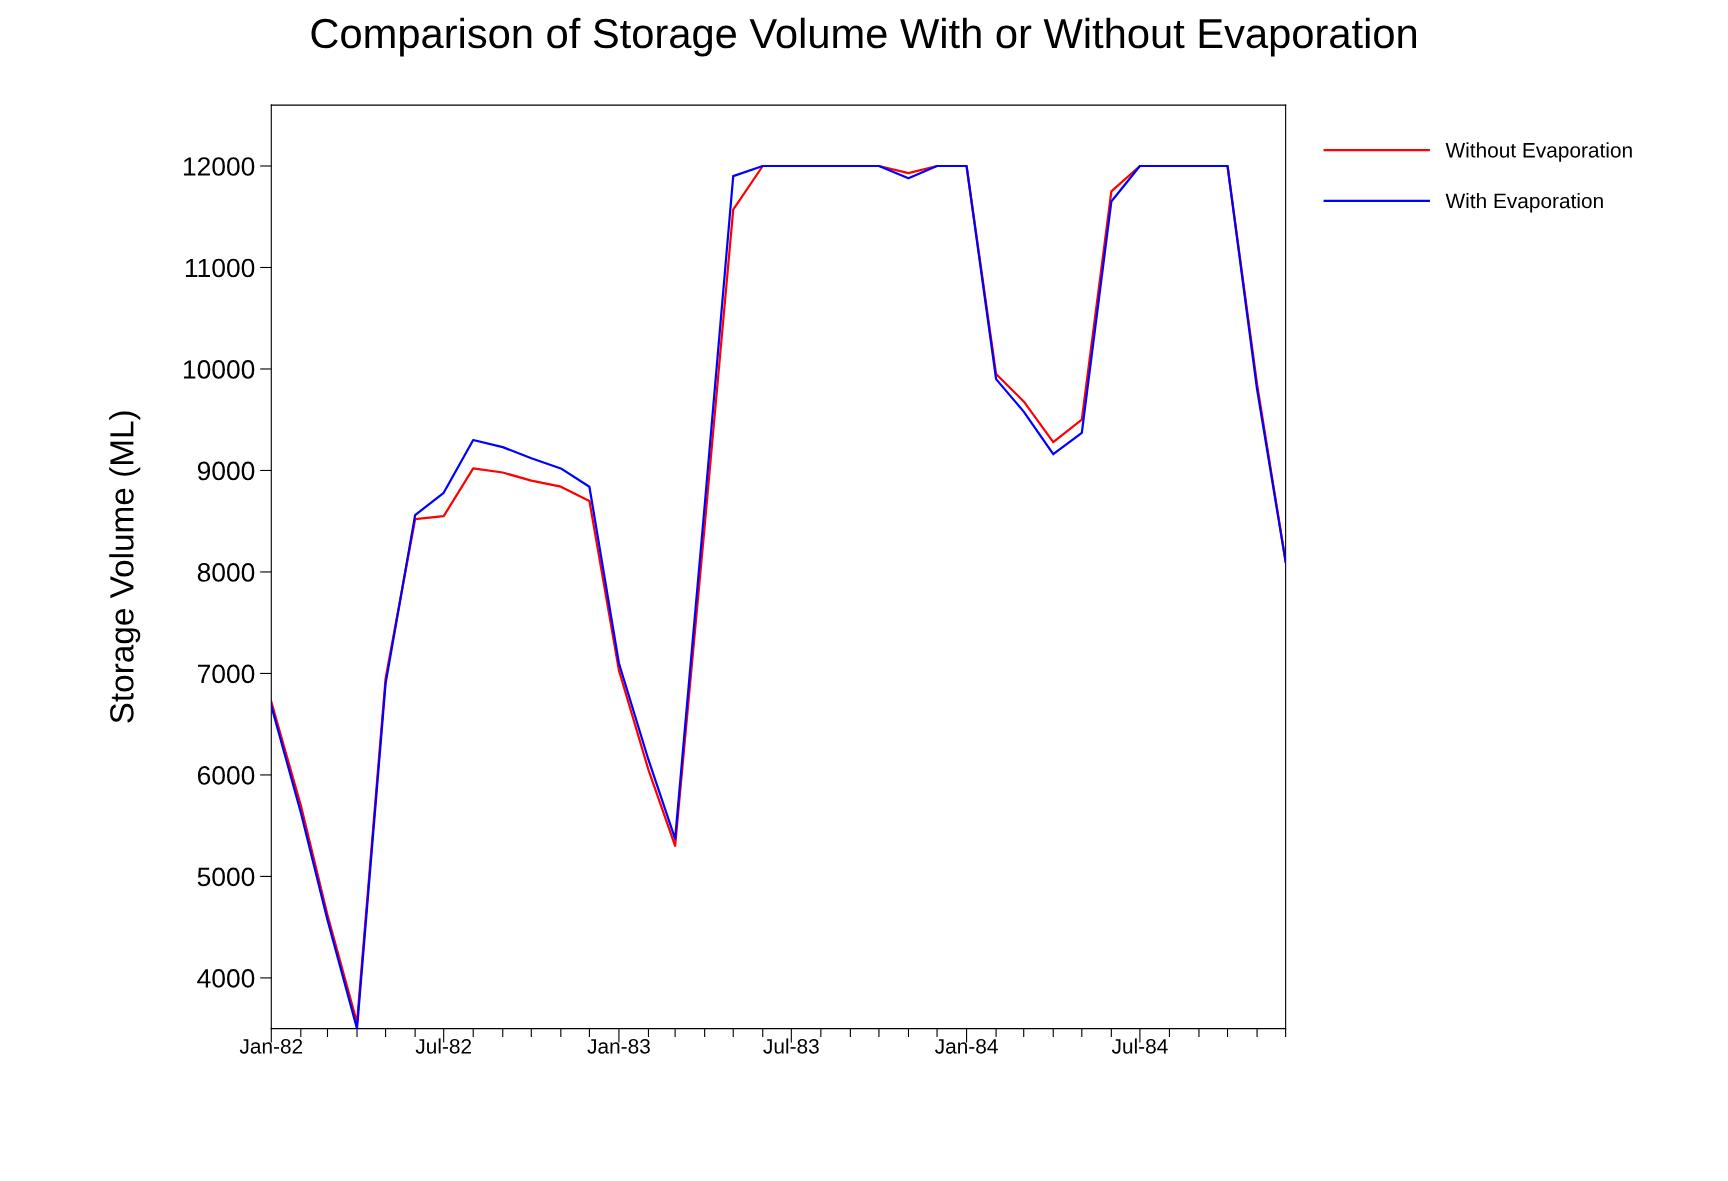 The image size is (1728, 1181). What do you see at coordinates (226, 674) in the screenshot?
I see `y-tick-label: 7000` at bounding box center [226, 674].